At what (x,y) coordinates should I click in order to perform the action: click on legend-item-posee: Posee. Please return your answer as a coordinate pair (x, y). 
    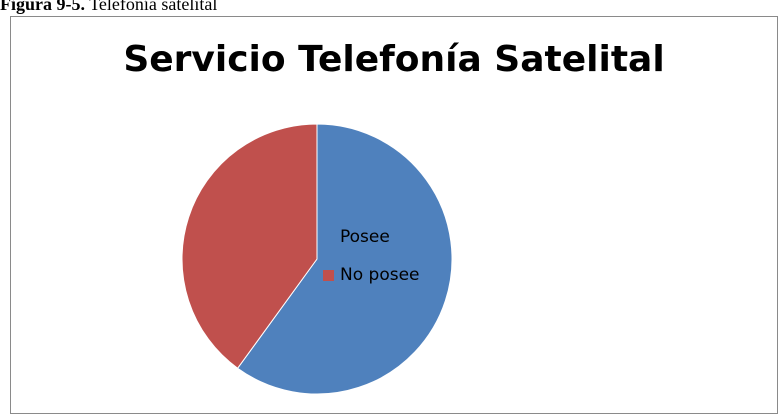
    Looking at the image, I should click on (356, 237).